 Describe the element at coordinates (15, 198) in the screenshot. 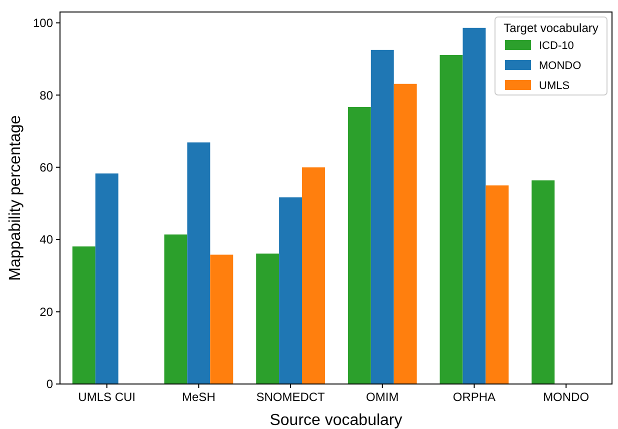

I see `y-axis-title: Mappability percentage` at that location.